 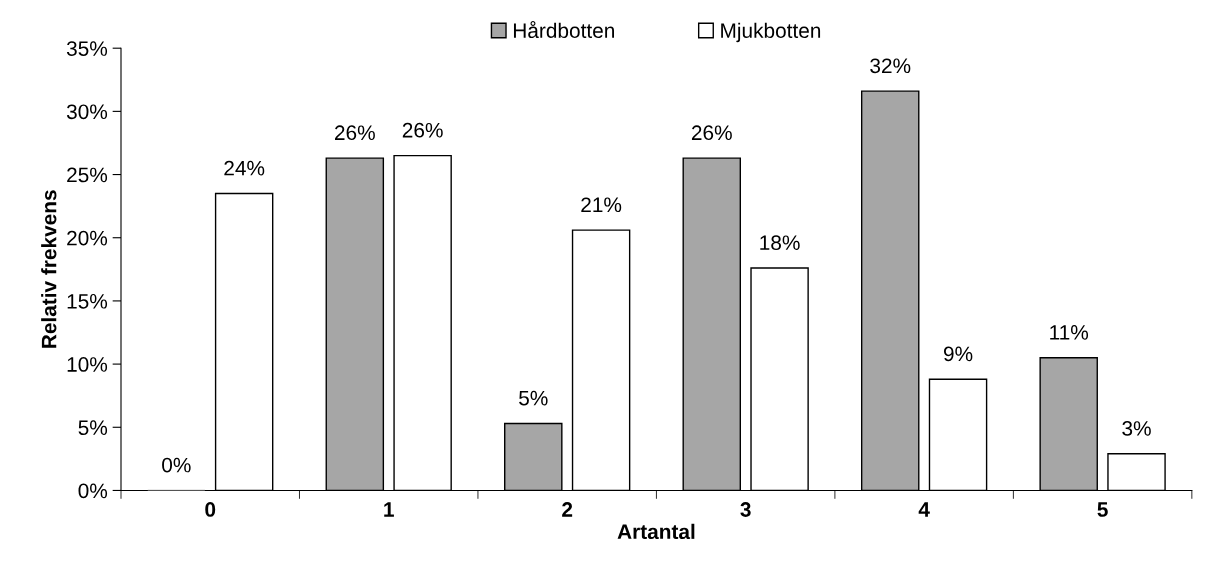 What do you see at coordinates (1136, 428) in the screenshot?
I see `data-label: 3%` at bounding box center [1136, 428].